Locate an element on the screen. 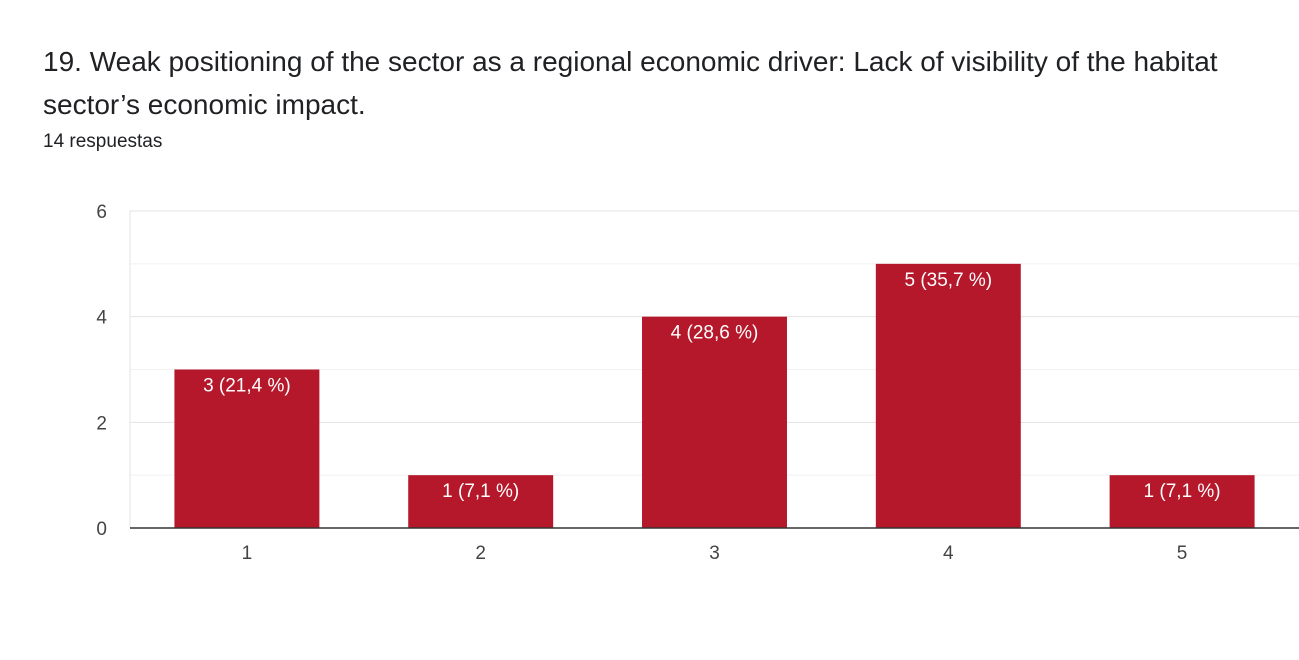  data-label-2: 1 (7,1 %) is located at coordinates (480, 491).